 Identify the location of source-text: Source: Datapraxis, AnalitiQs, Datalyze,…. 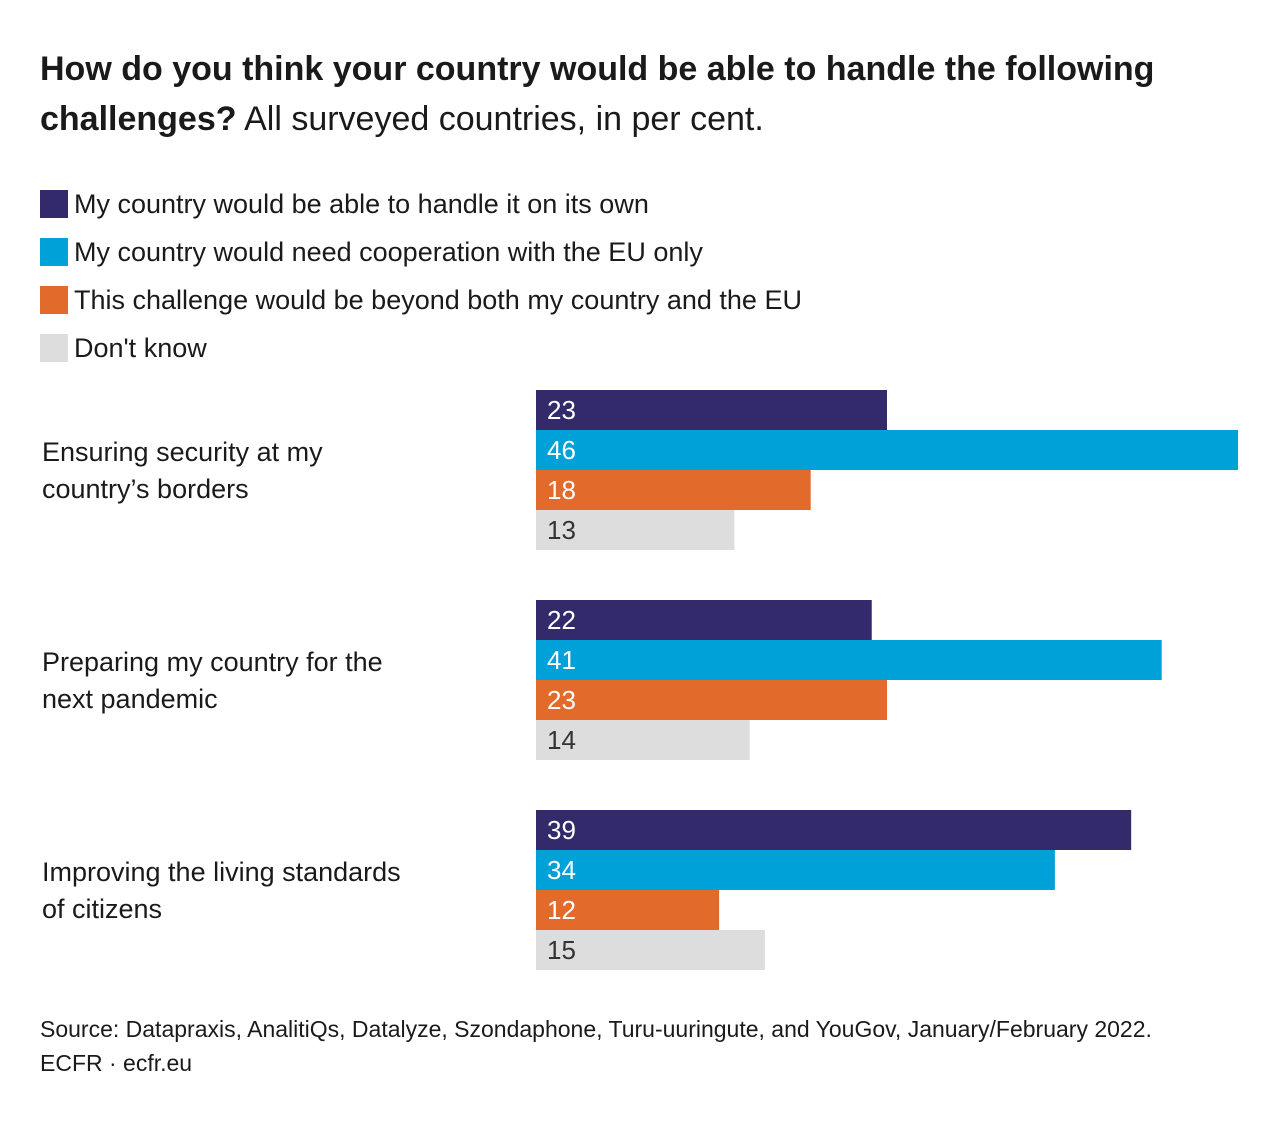
(596, 1029).